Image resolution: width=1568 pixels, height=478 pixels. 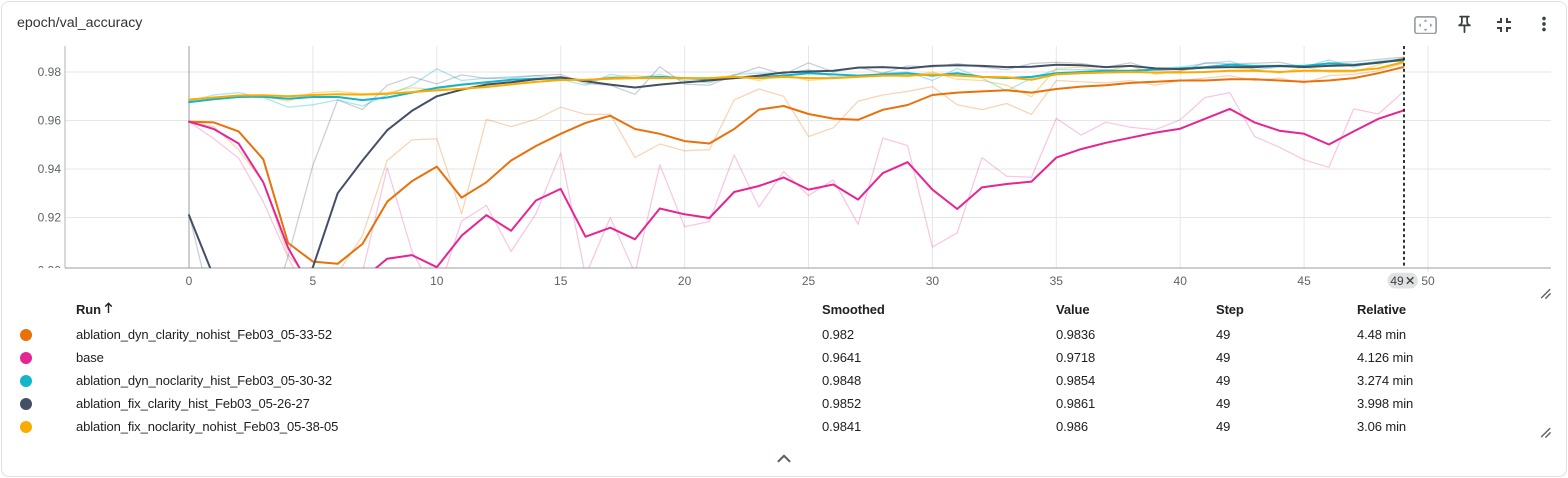 What do you see at coordinates (1428, 281) in the screenshot?
I see `svg-text: 50` at bounding box center [1428, 281].